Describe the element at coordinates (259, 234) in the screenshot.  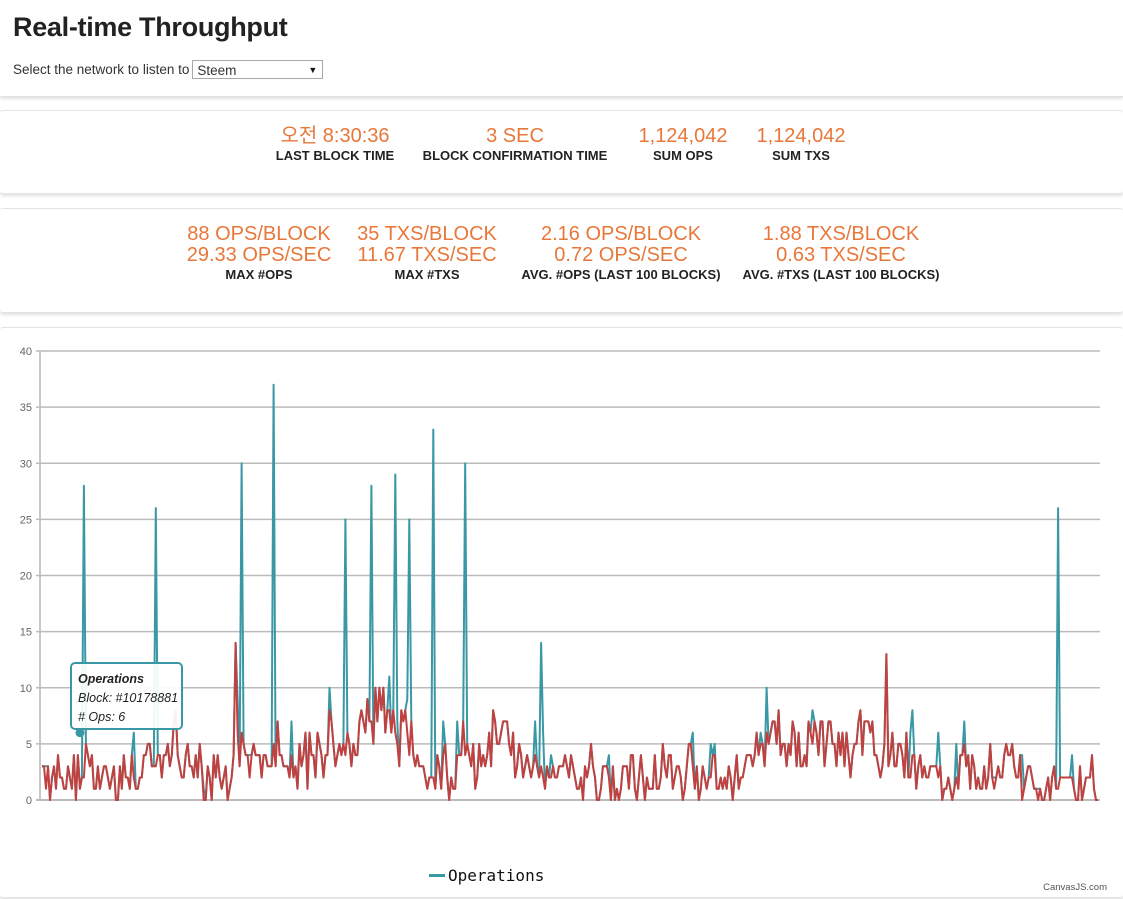
I see `stat-value-per-block: 88 OPS/BLOCK` at that location.